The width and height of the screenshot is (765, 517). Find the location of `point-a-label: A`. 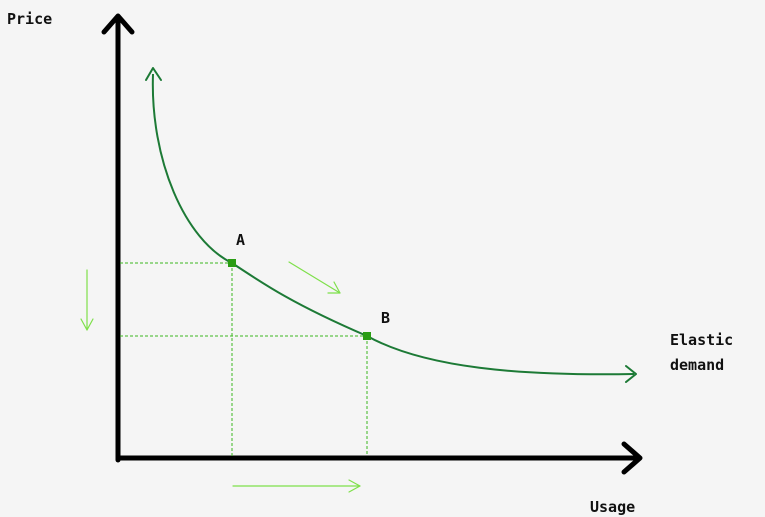

point-a-label: A is located at coordinates (240, 240).